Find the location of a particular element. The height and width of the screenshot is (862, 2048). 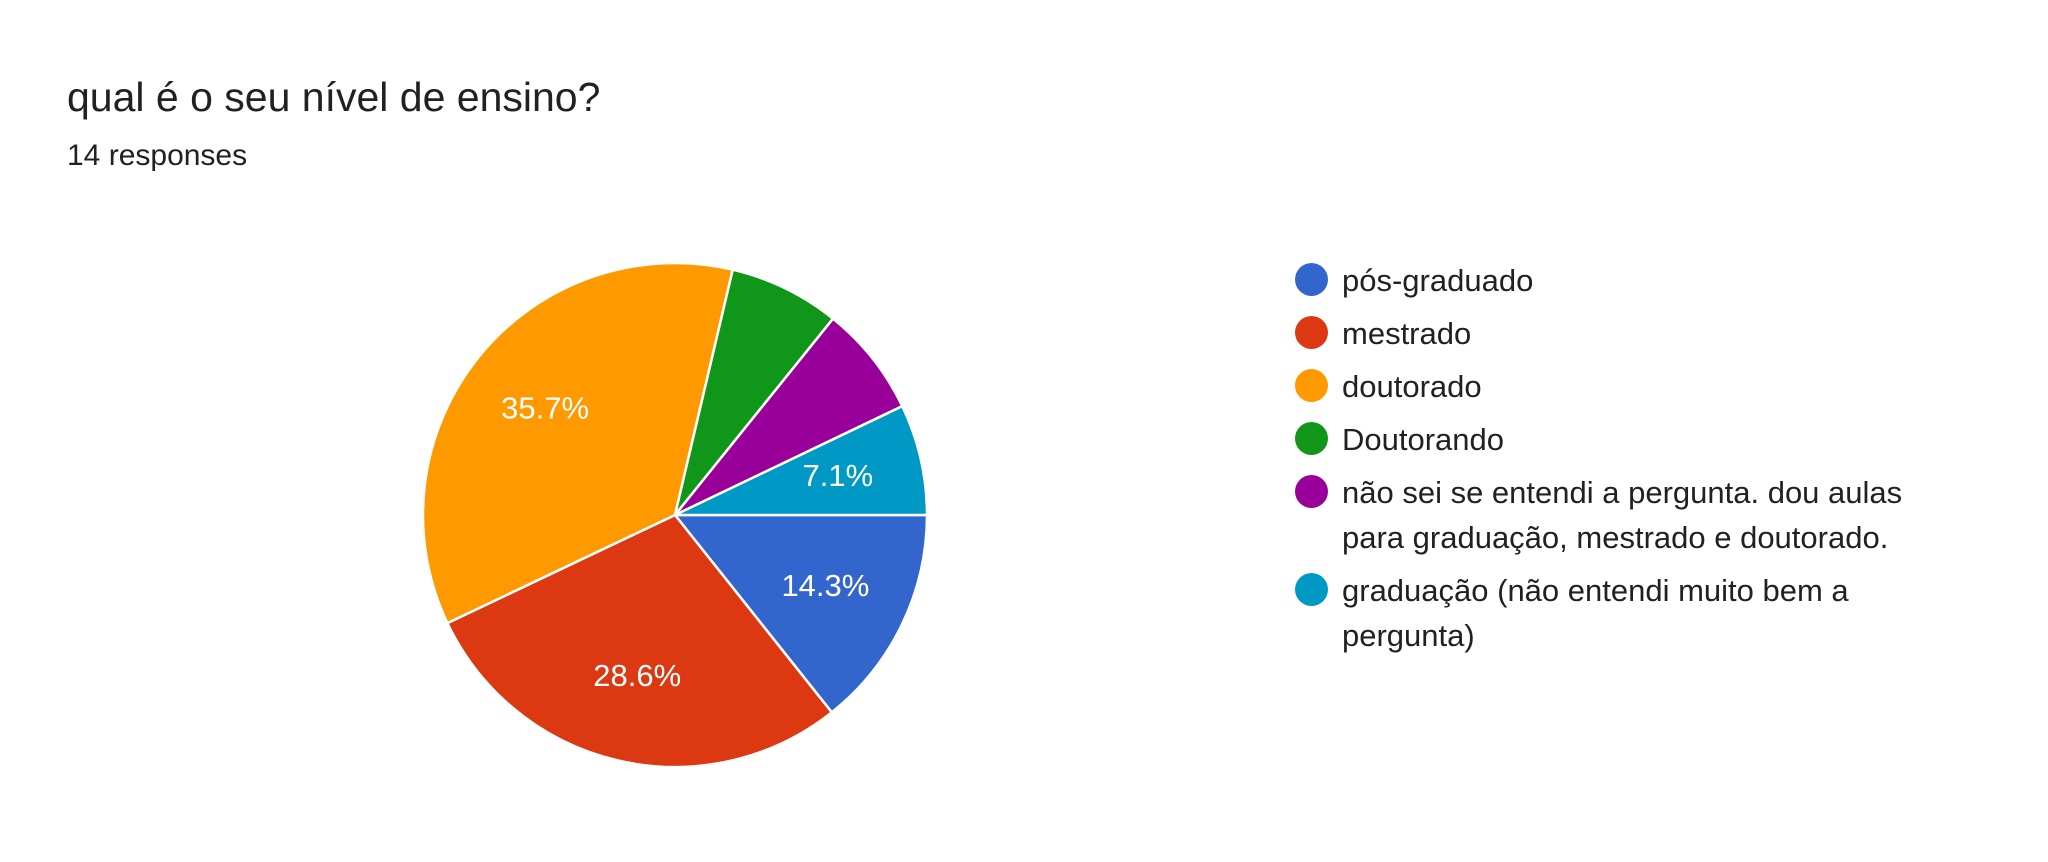

pie-chart: 14.3% 28.6% 35.7% 7.1% is located at coordinates (675, 515).